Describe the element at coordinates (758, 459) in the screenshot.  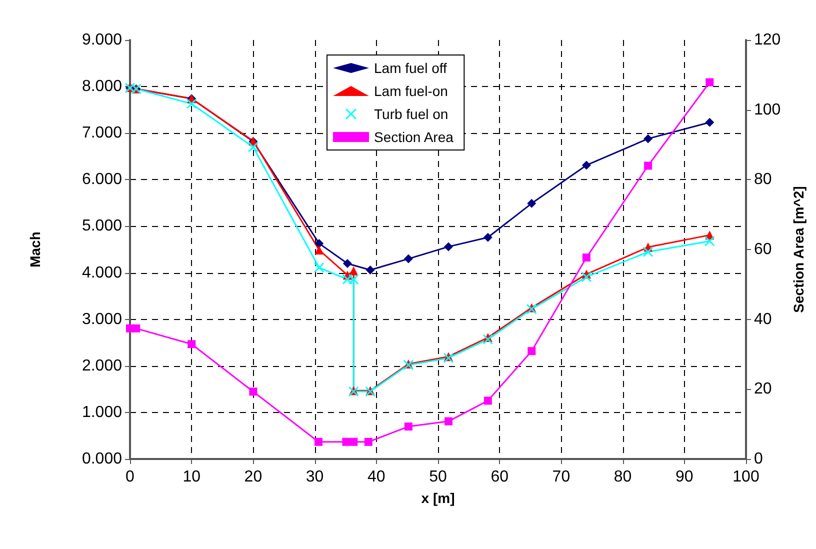
I see `y2-tick-label: 0` at that location.